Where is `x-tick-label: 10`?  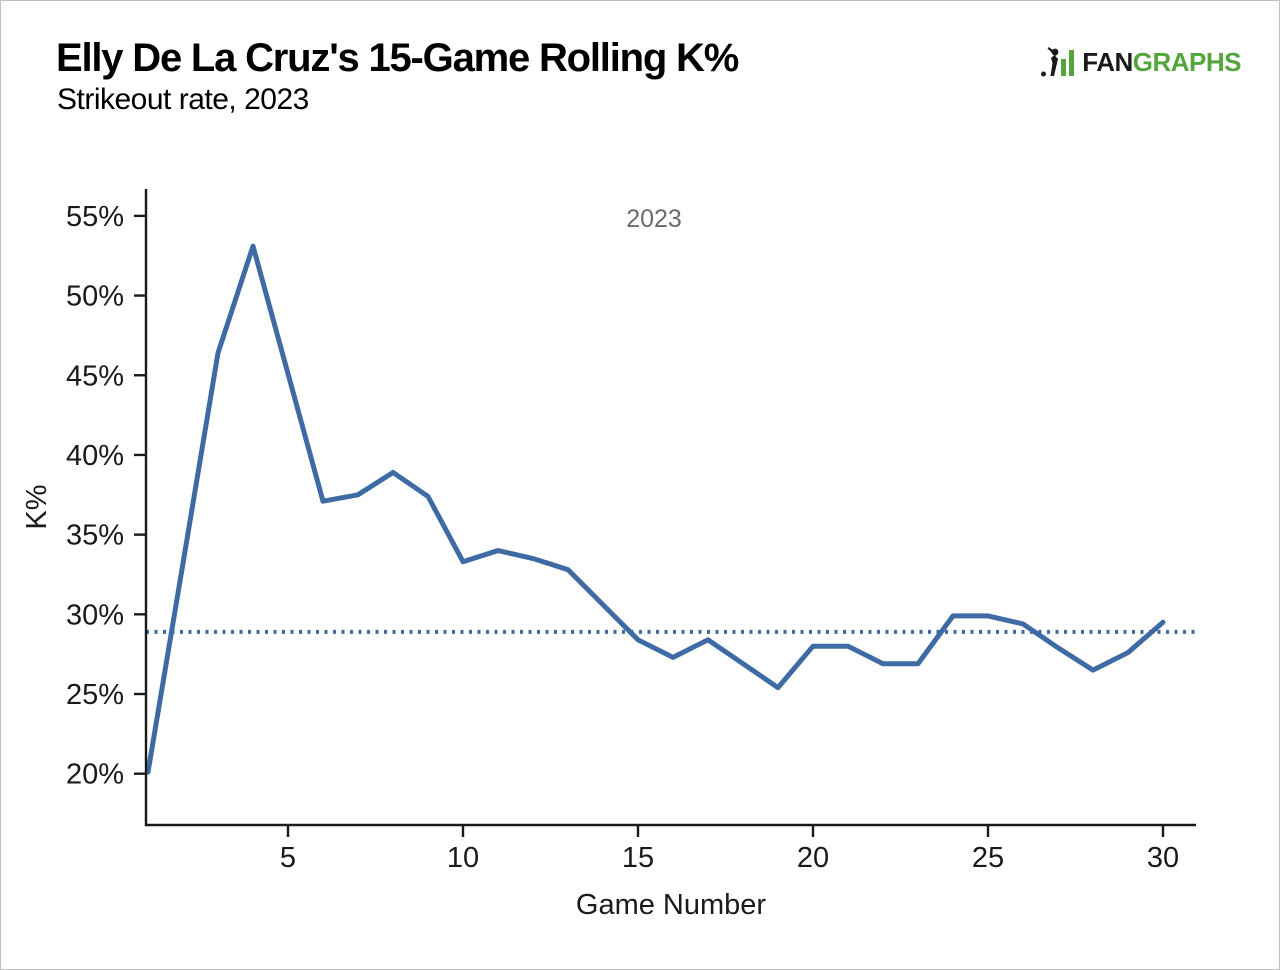 x-tick-label: 10 is located at coordinates (463, 858).